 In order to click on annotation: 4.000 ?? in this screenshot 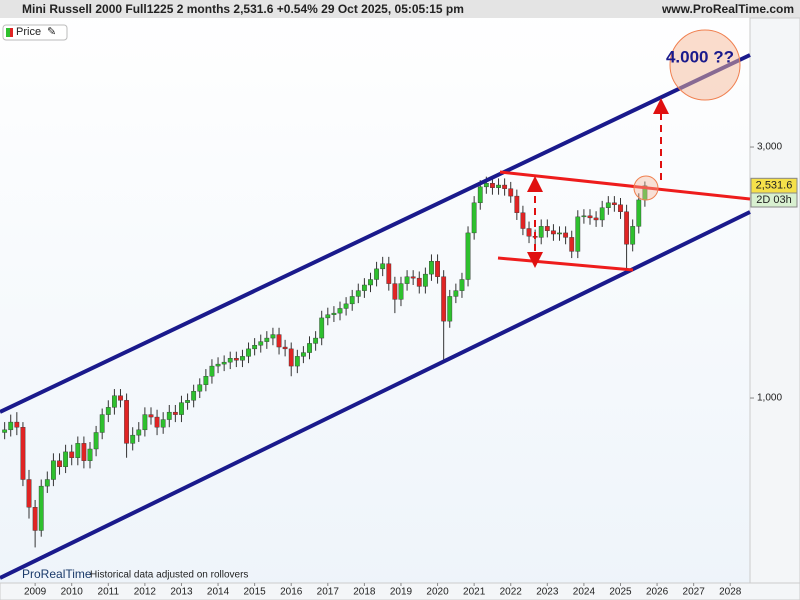, I will do `click(700, 56)`.